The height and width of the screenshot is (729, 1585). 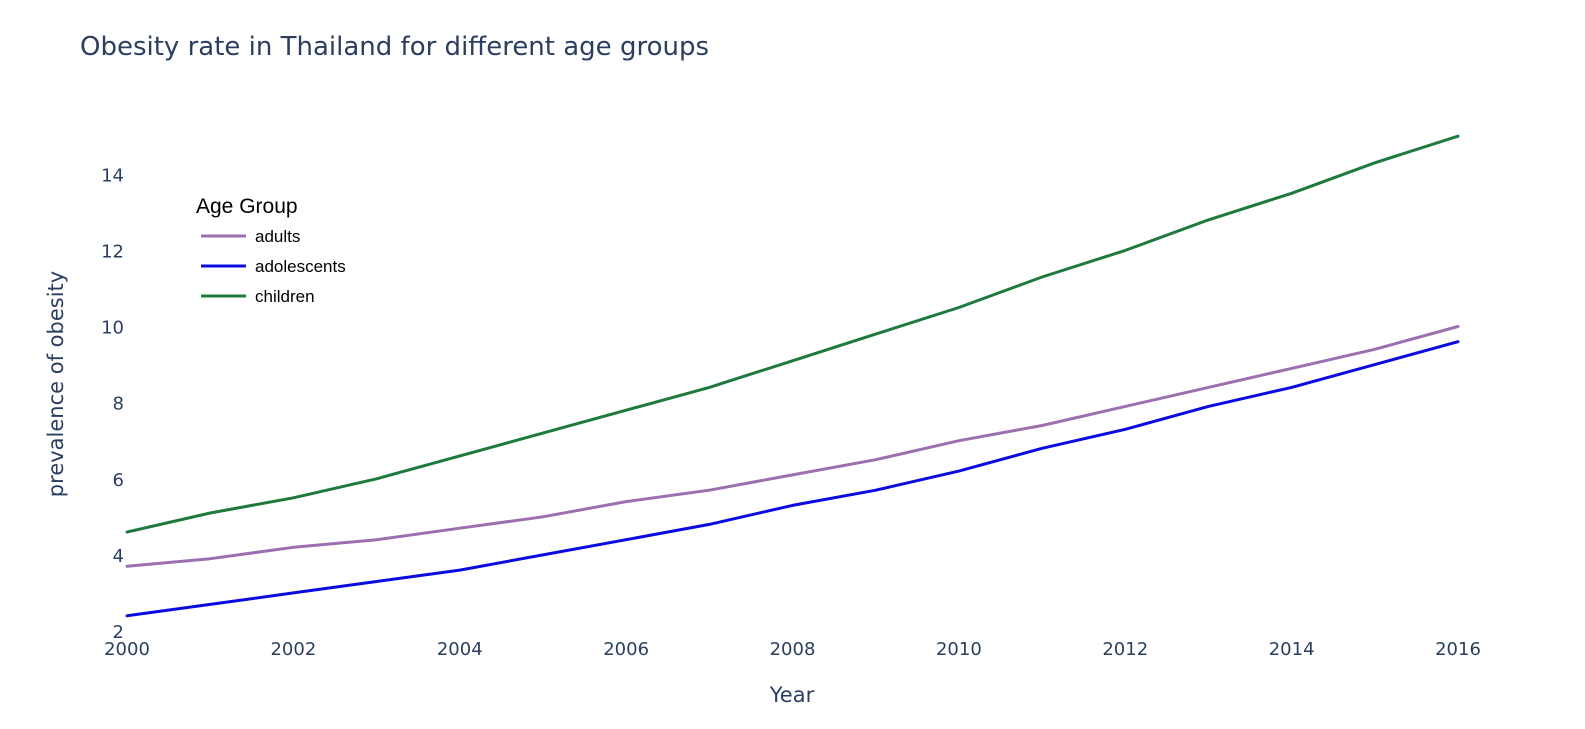 I want to click on x-tick-label: 2014, so click(x=1292, y=649).